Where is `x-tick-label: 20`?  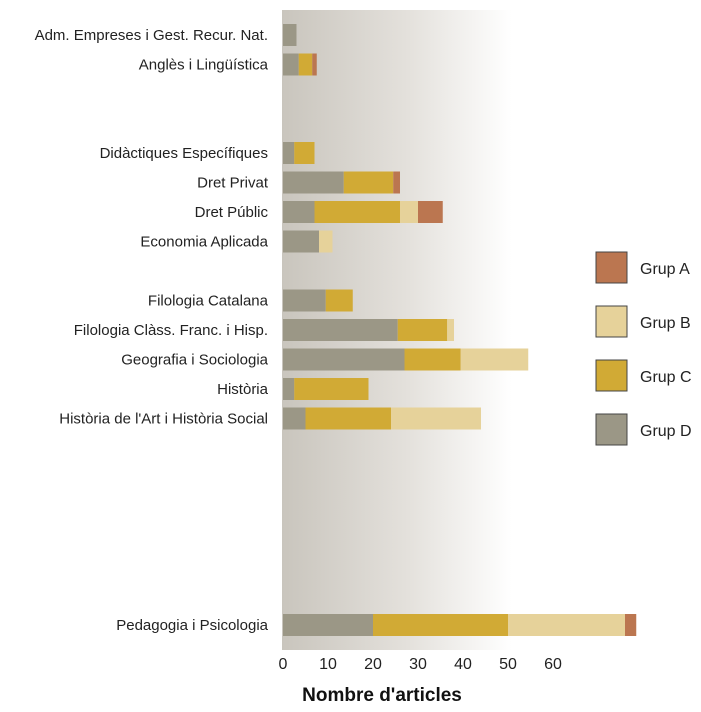 x-tick-label: 20 is located at coordinates (373, 664).